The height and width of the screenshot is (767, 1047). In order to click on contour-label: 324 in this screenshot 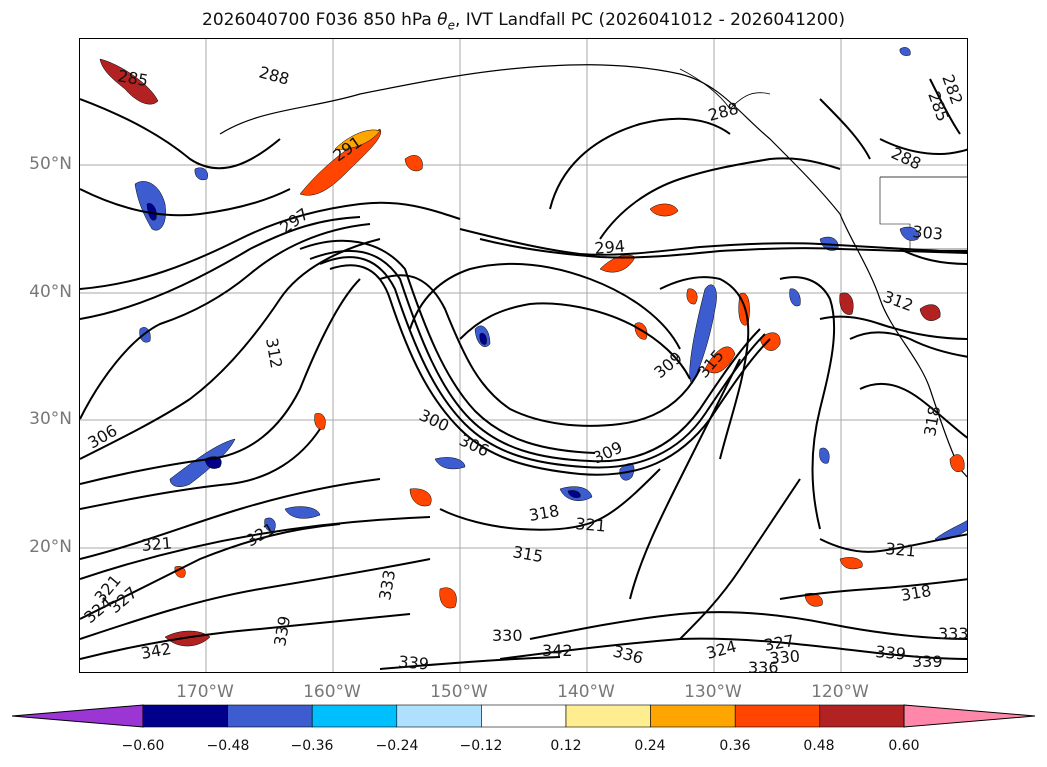, I will do `click(721, 650)`.